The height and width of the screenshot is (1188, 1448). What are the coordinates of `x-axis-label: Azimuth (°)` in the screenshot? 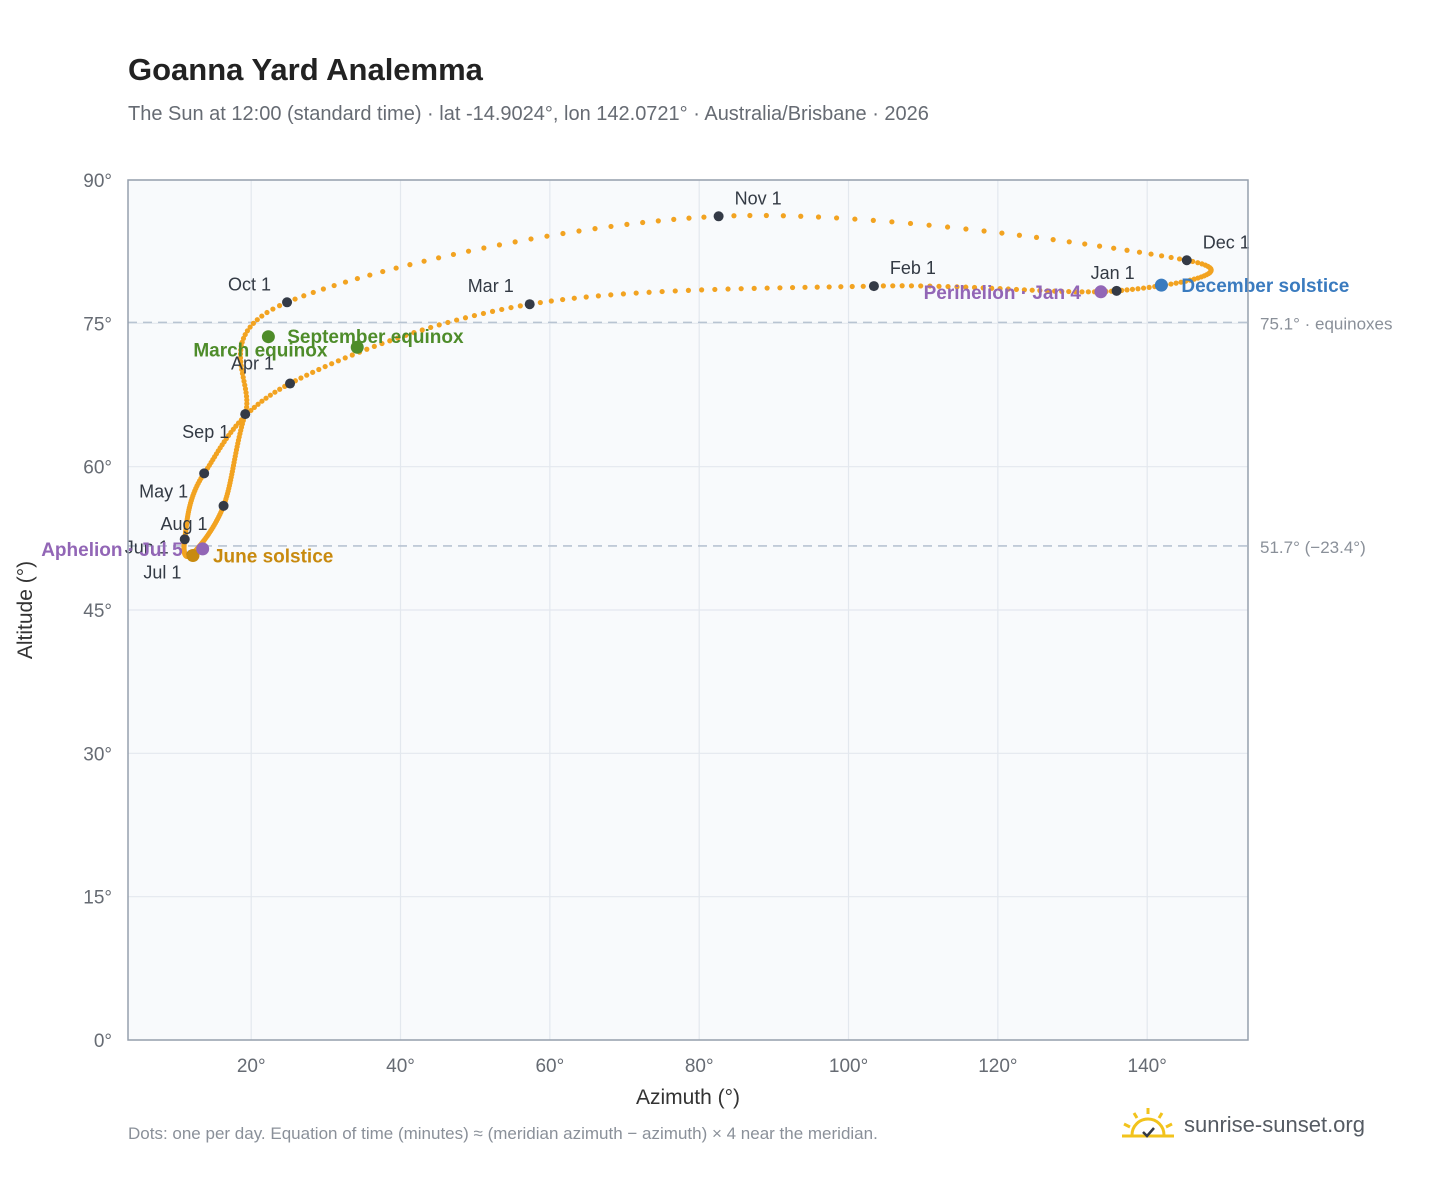 It's located at (688, 1097).